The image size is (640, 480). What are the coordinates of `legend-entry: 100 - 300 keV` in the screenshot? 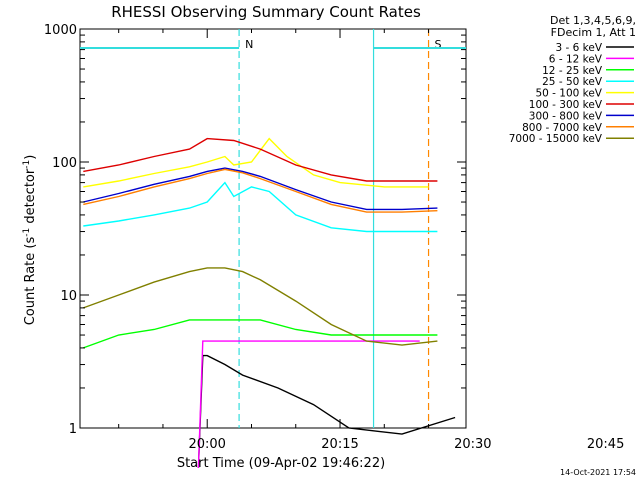 It's located at (566, 105).